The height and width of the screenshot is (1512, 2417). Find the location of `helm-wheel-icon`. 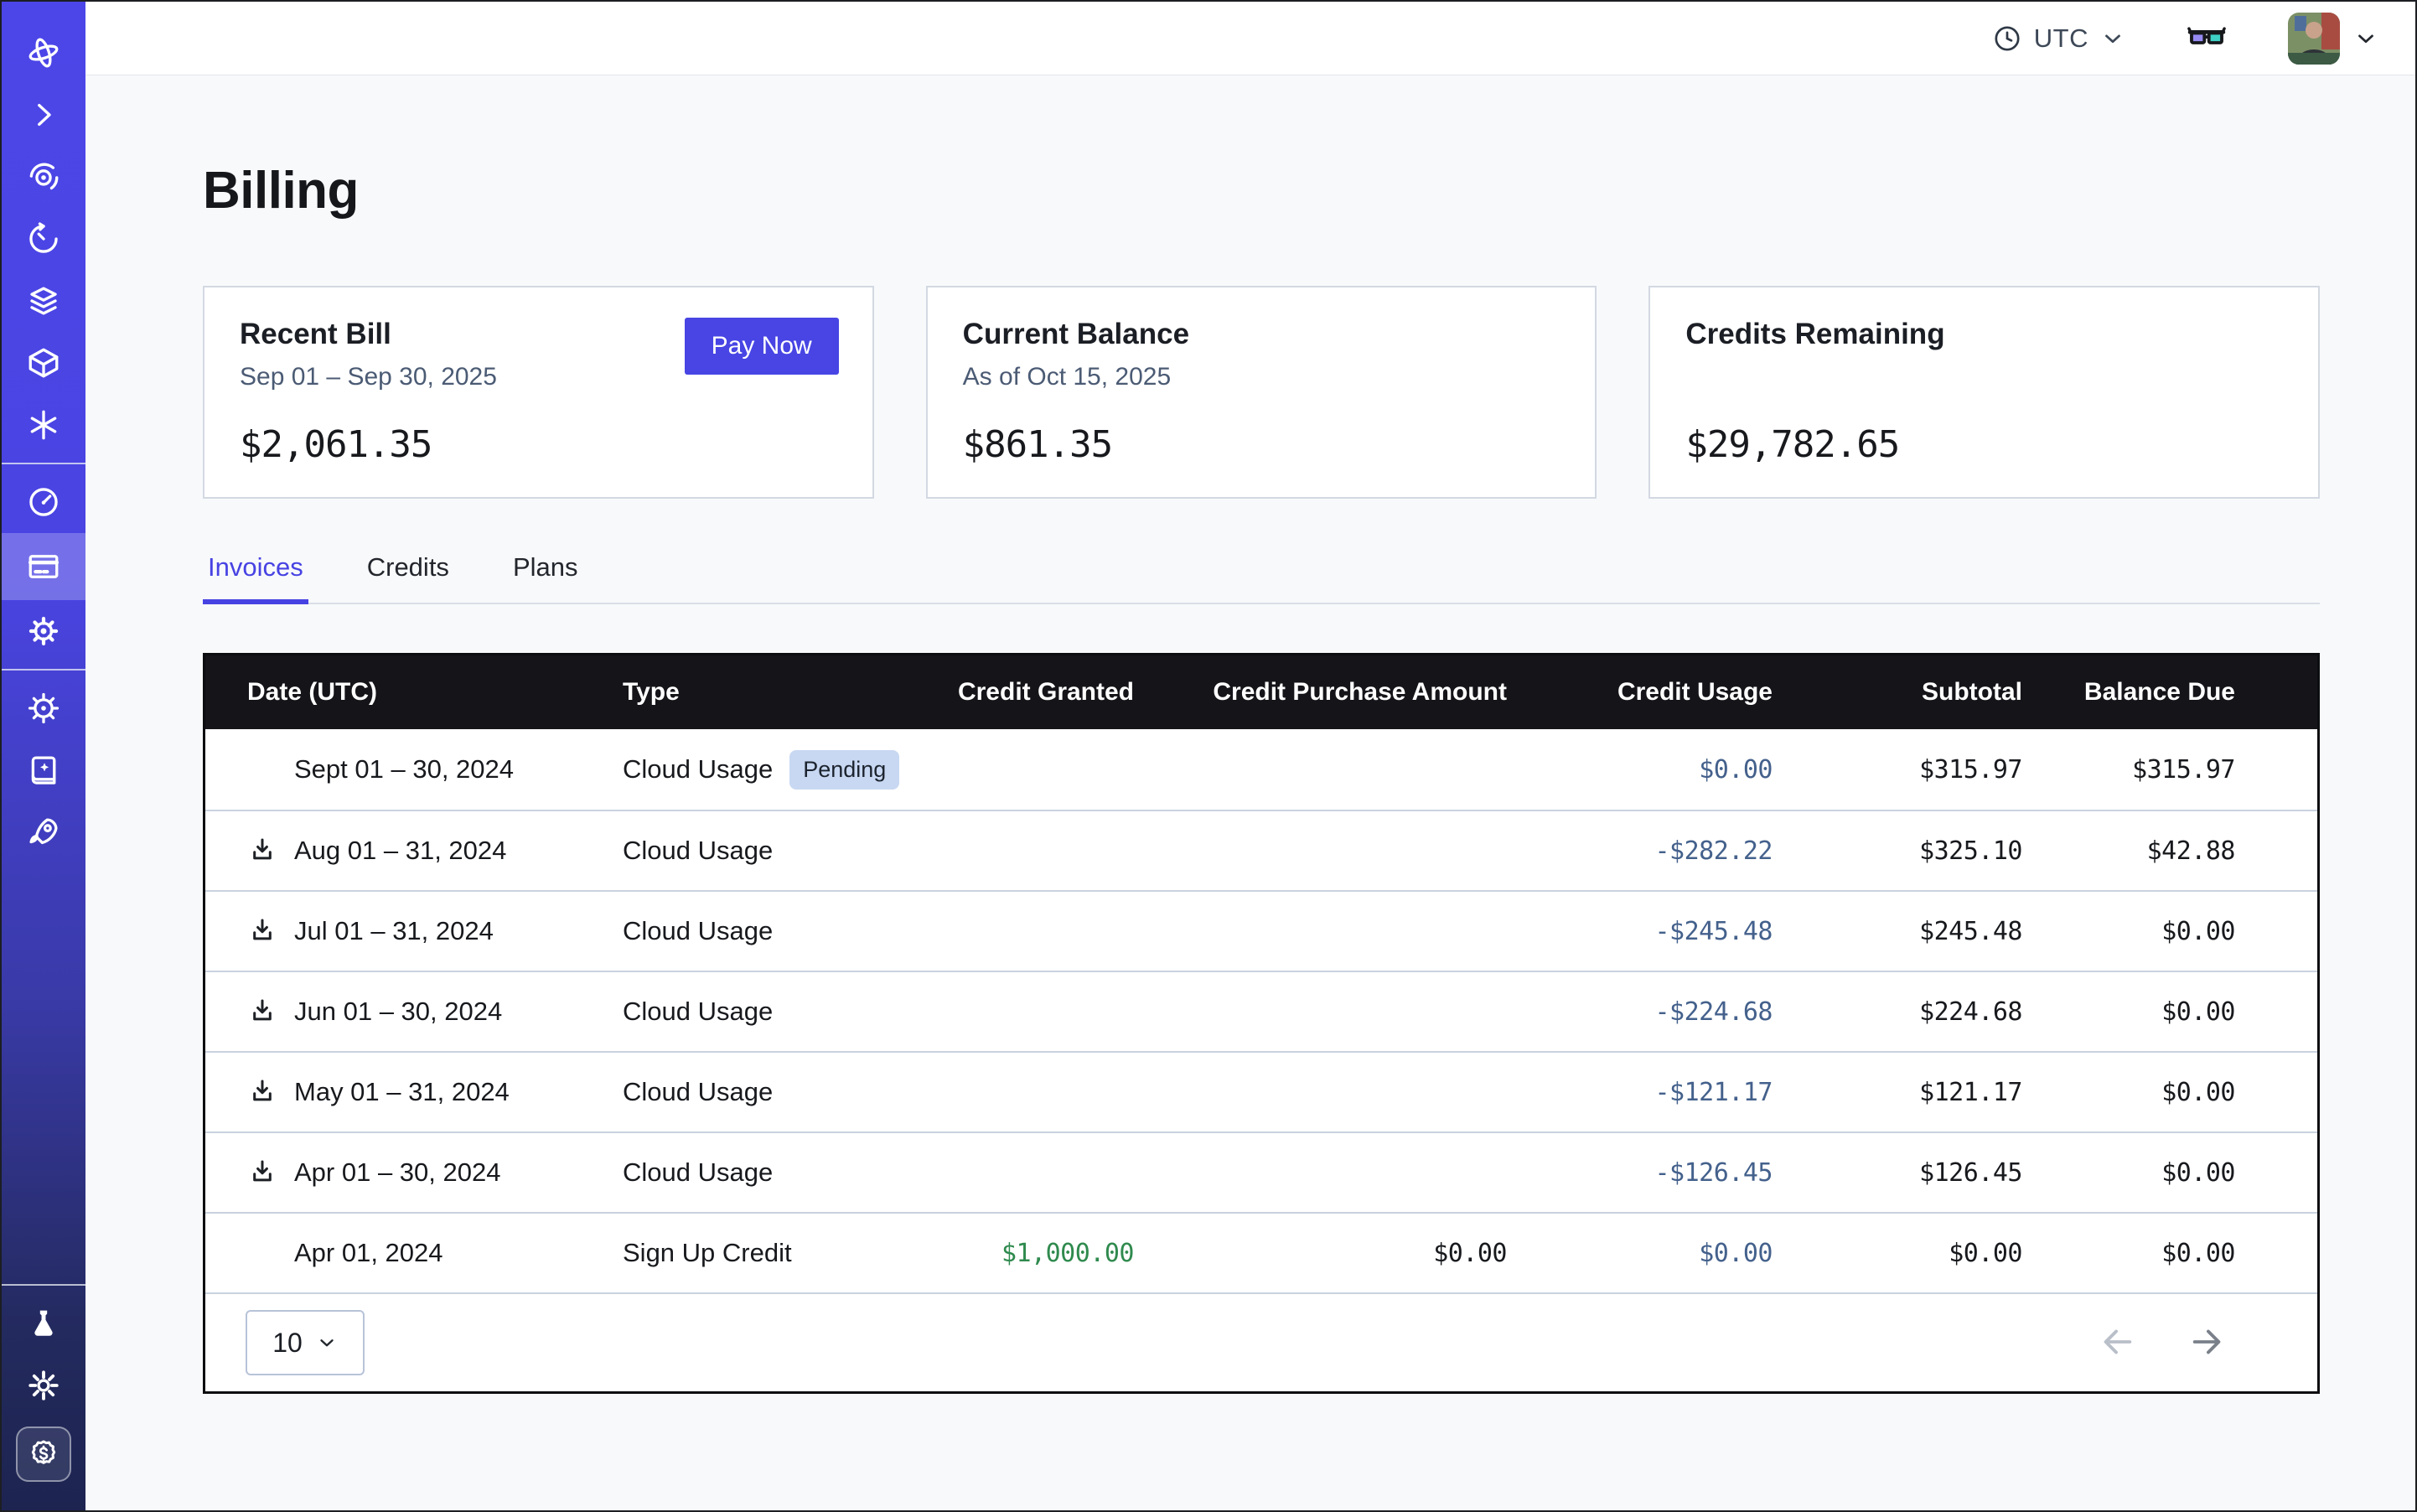

helm-wheel-icon is located at coordinates (43, 708).